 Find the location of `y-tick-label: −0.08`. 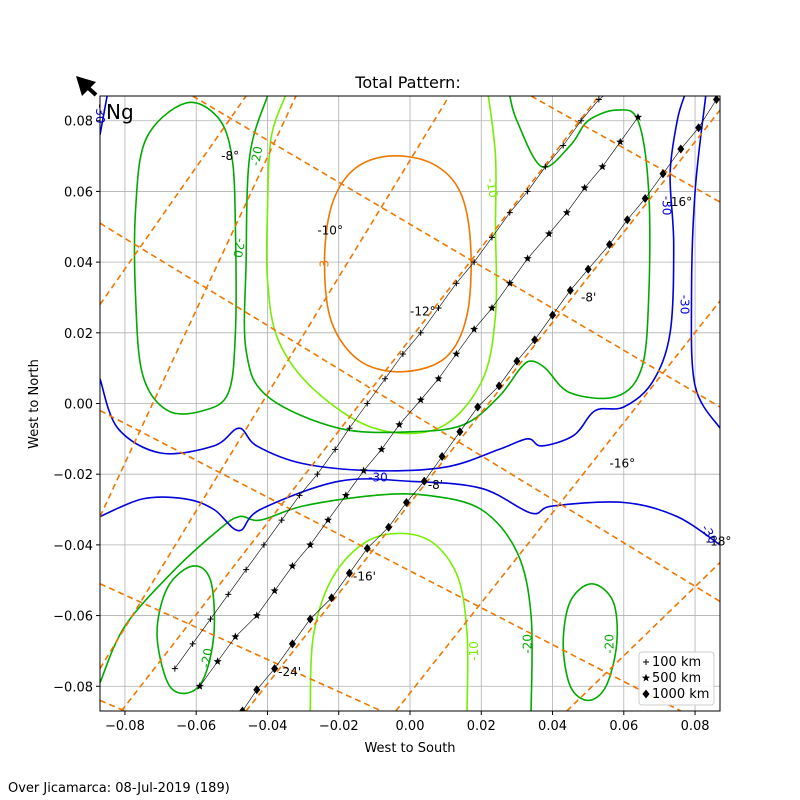

y-tick-label: −0.08 is located at coordinates (73, 687).